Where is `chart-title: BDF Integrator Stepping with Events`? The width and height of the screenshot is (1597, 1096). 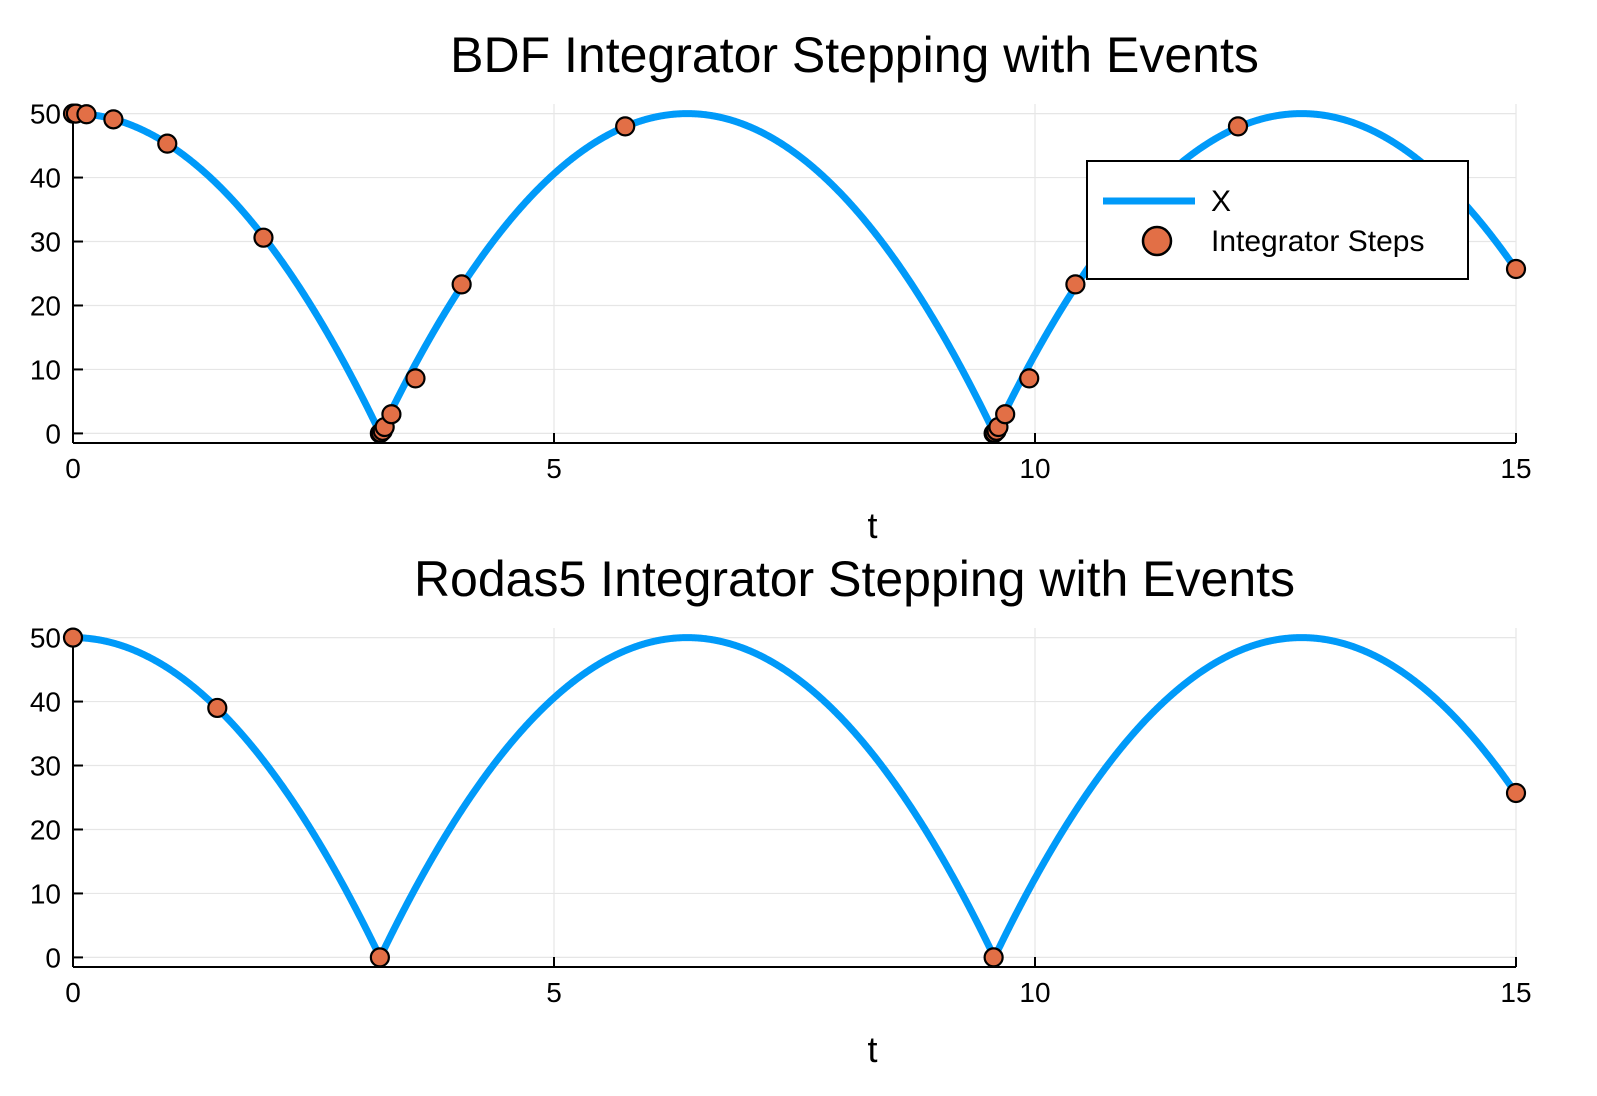
chart-title: BDF Integrator Stepping with Events is located at coordinates (854, 55).